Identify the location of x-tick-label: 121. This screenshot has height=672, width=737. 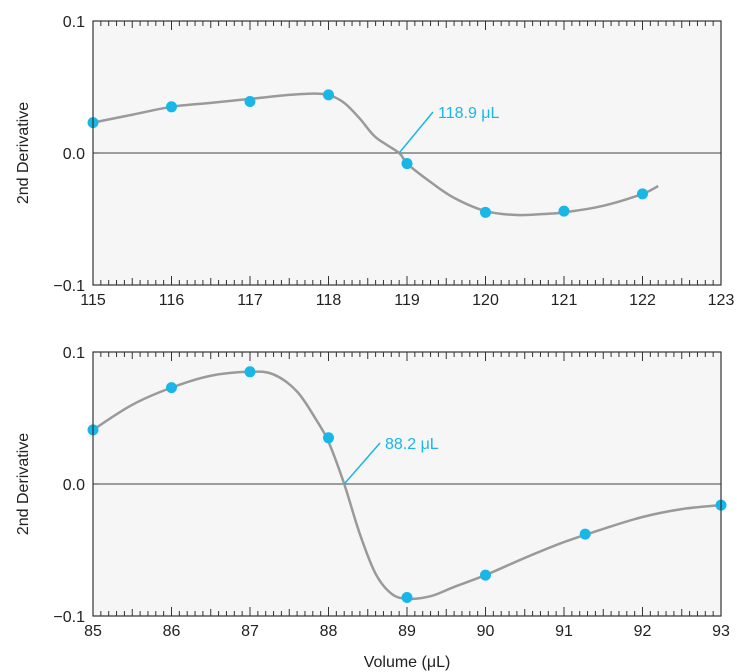
(564, 300).